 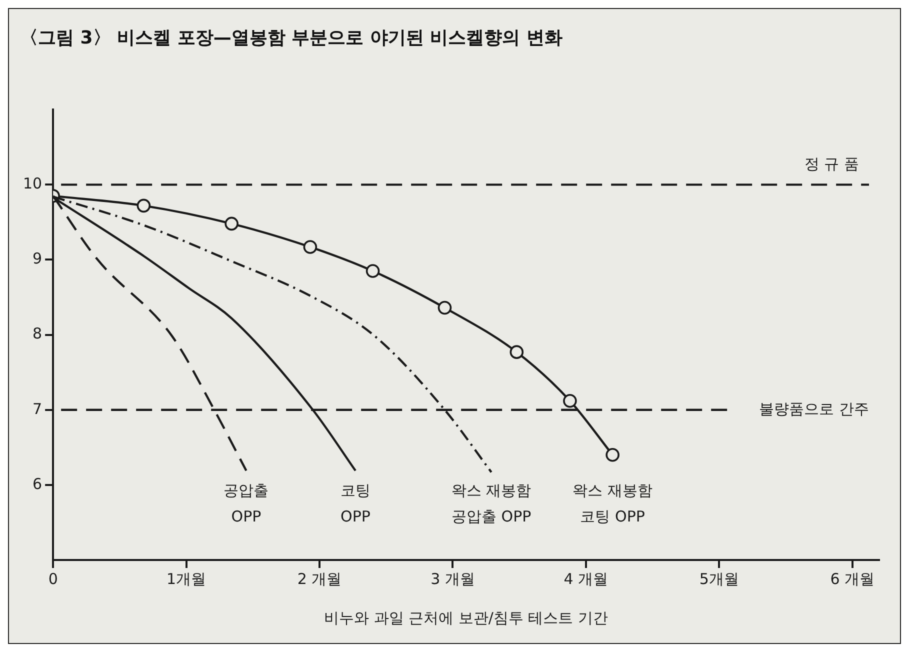 What do you see at coordinates (355, 504) in the screenshot?
I see `series-label: 코팅 OPP` at bounding box center [355, 504].